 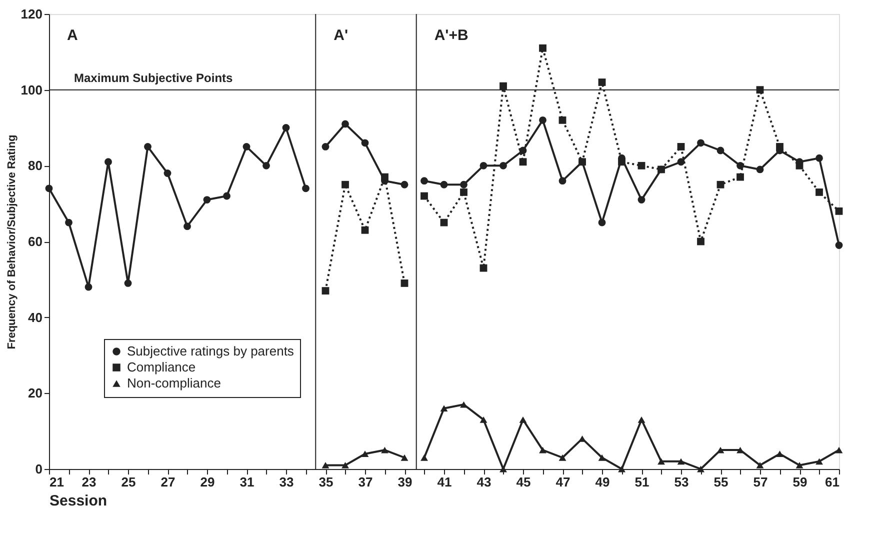 What do you see at coordinates (128, 482) in the screenshot?
I see `x-tick-label: 25` at bounding box center [128, 482].